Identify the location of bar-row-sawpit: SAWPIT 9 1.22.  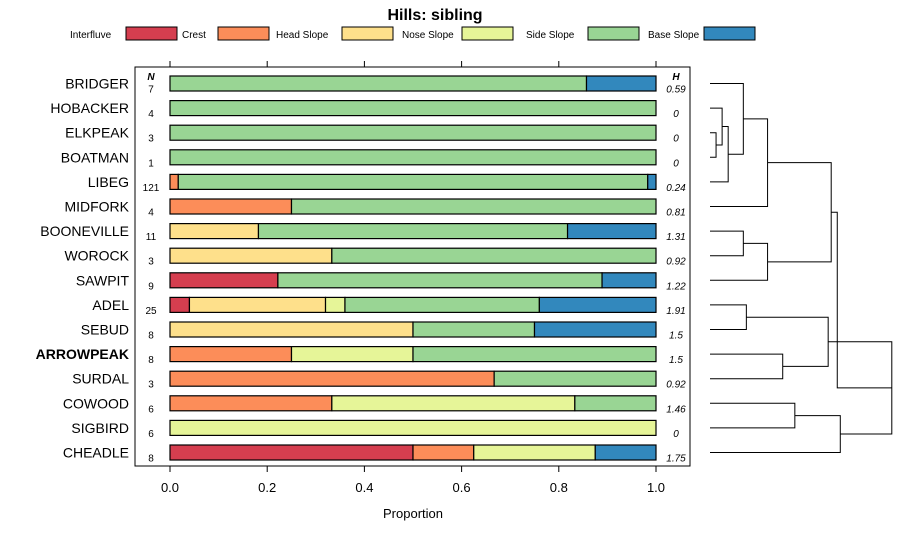
(381, 282).